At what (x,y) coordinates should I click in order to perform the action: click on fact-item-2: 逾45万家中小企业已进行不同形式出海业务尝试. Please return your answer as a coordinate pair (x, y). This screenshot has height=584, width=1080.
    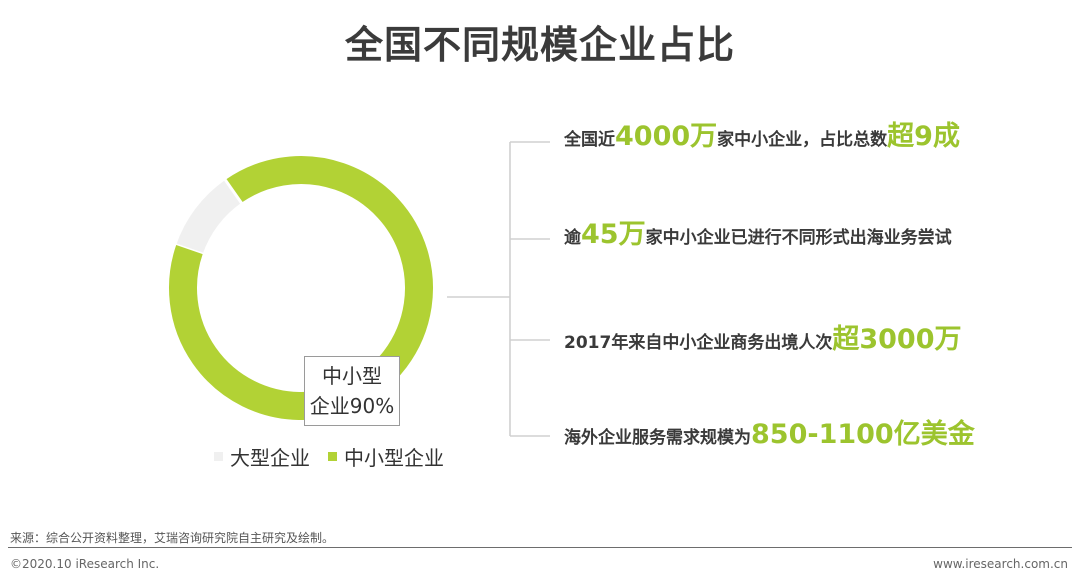
    Looking at the image, I should click on (758, 236).